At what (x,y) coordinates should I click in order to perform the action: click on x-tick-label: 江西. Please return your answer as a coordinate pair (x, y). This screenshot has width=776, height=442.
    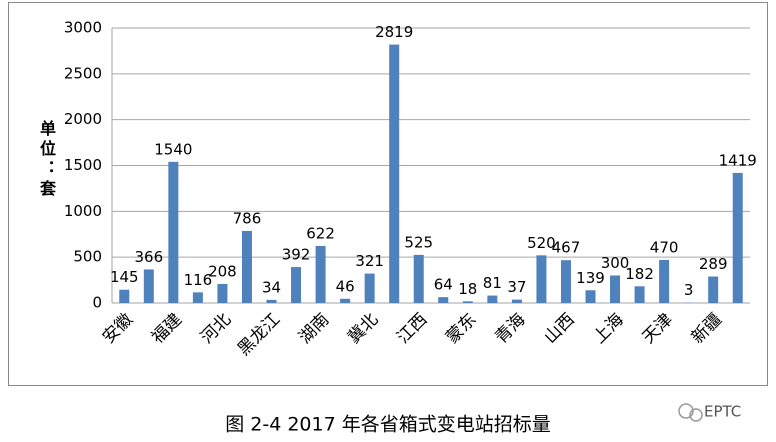
    Looking at the image, I should click on (412, 329).